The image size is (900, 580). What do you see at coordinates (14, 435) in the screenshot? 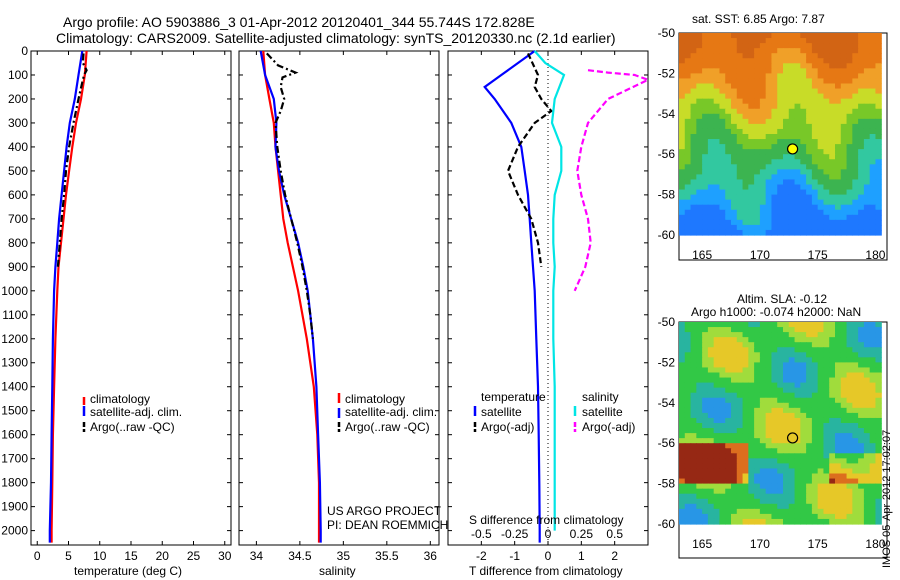
I see `y-tick-label: 1600` at bounding box center [14, 435].